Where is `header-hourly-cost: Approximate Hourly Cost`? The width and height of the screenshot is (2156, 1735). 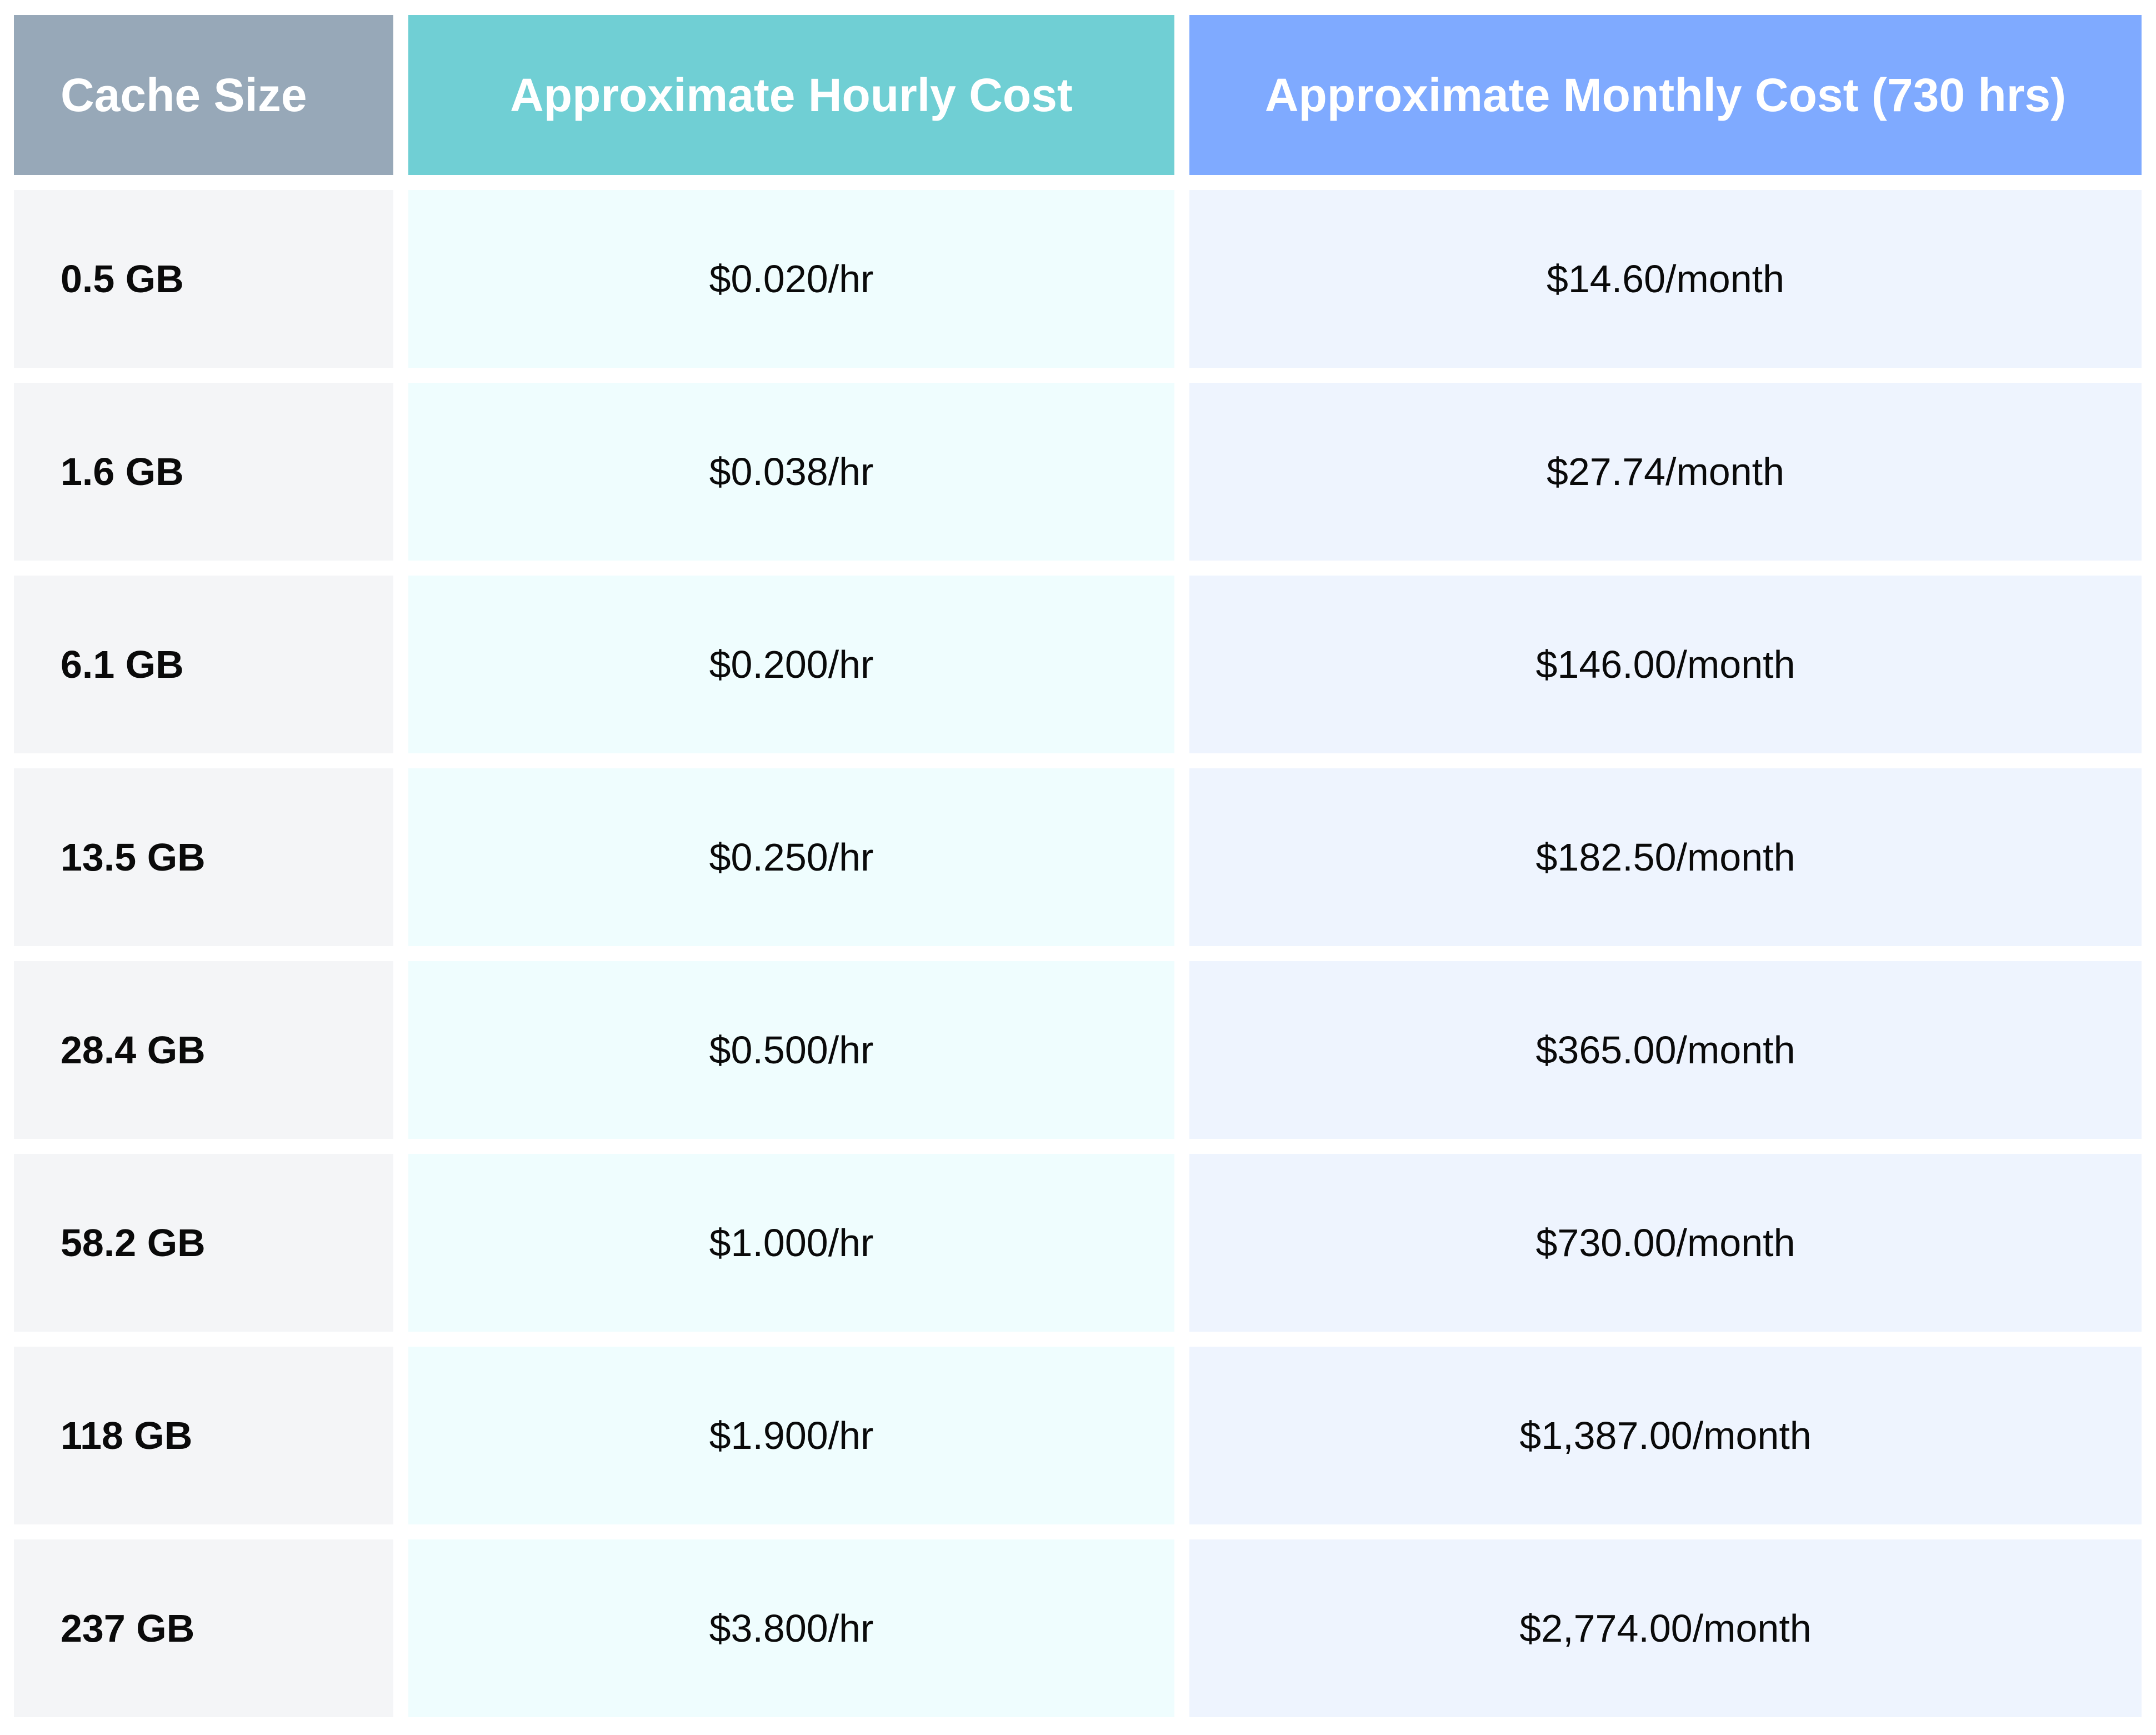 header-hourly-cost: Approximate Hourly Cost is located at coordinates (791, 95).